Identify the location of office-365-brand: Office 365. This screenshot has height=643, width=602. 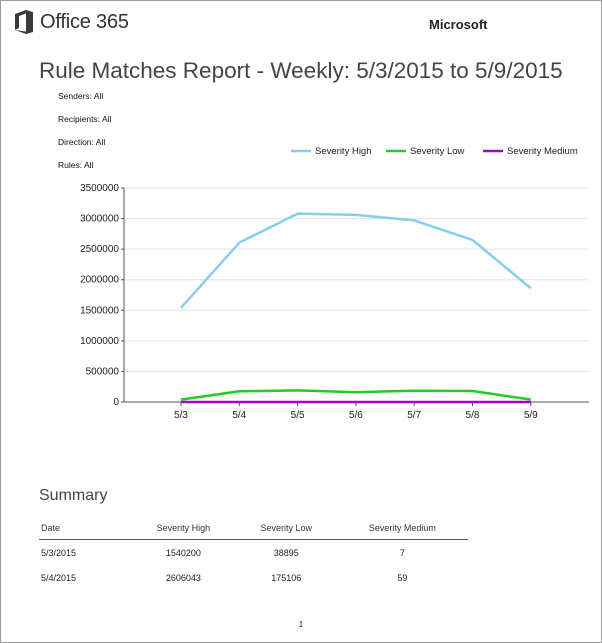
(71, 22).